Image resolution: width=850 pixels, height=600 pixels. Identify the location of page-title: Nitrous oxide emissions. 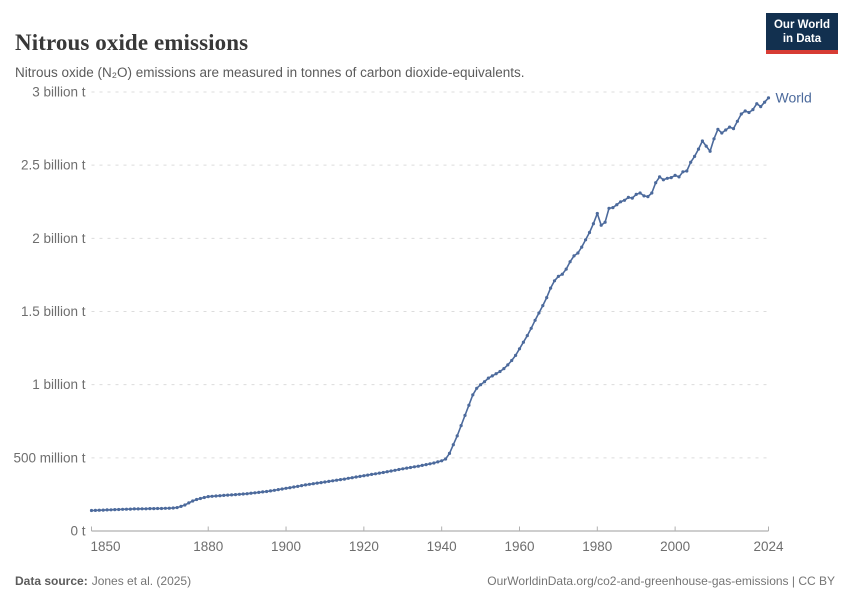
(132, 43).